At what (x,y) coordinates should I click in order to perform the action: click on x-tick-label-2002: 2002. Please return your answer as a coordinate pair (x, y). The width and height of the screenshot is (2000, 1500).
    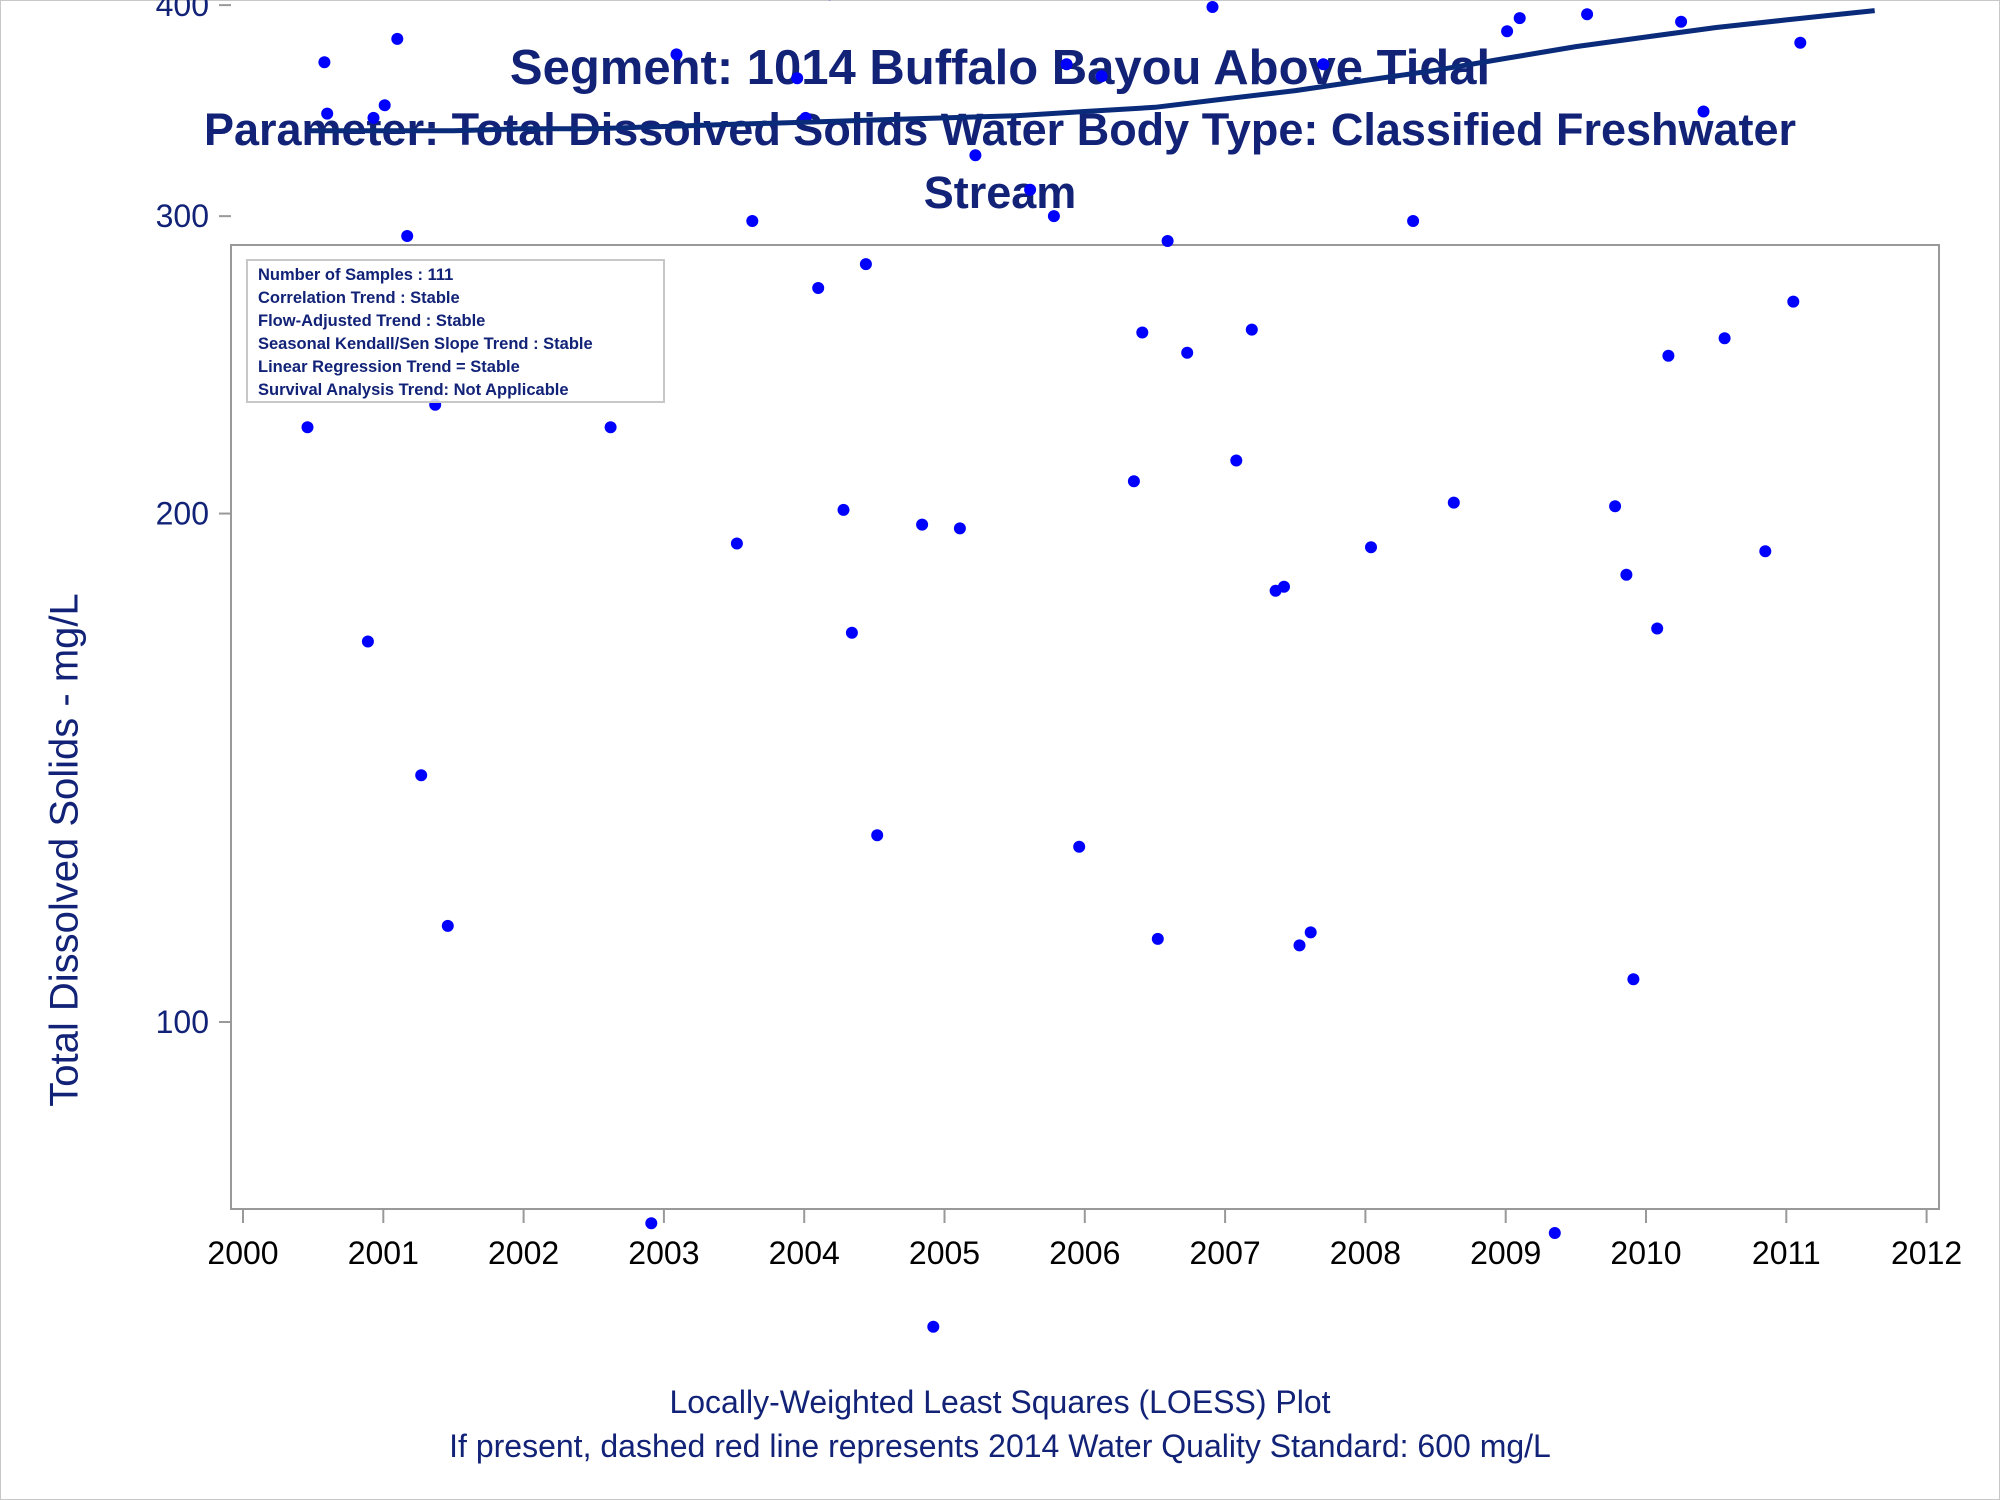
    Looking at the image, I should click on (523, 1253).